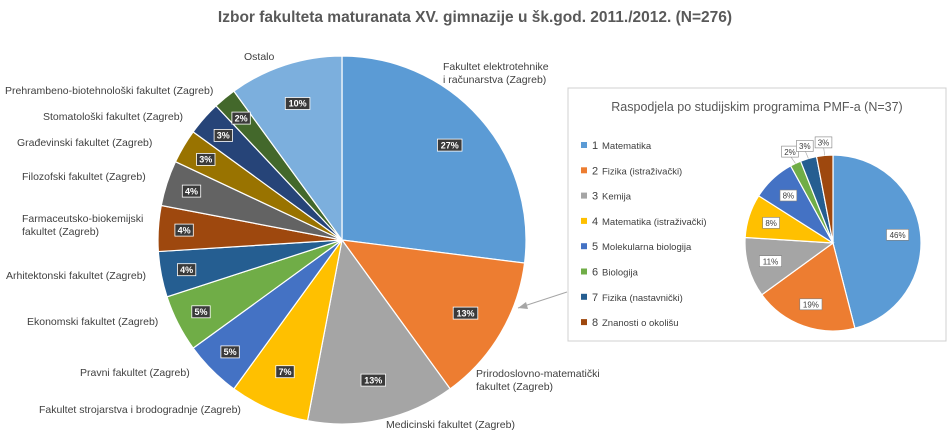 This screenshot has height=435, width=950. Describe the element at coordinates (595, 222) in the screenshot. I see `sub-legend-number-matematika-istrazivacki: 4` at that location.